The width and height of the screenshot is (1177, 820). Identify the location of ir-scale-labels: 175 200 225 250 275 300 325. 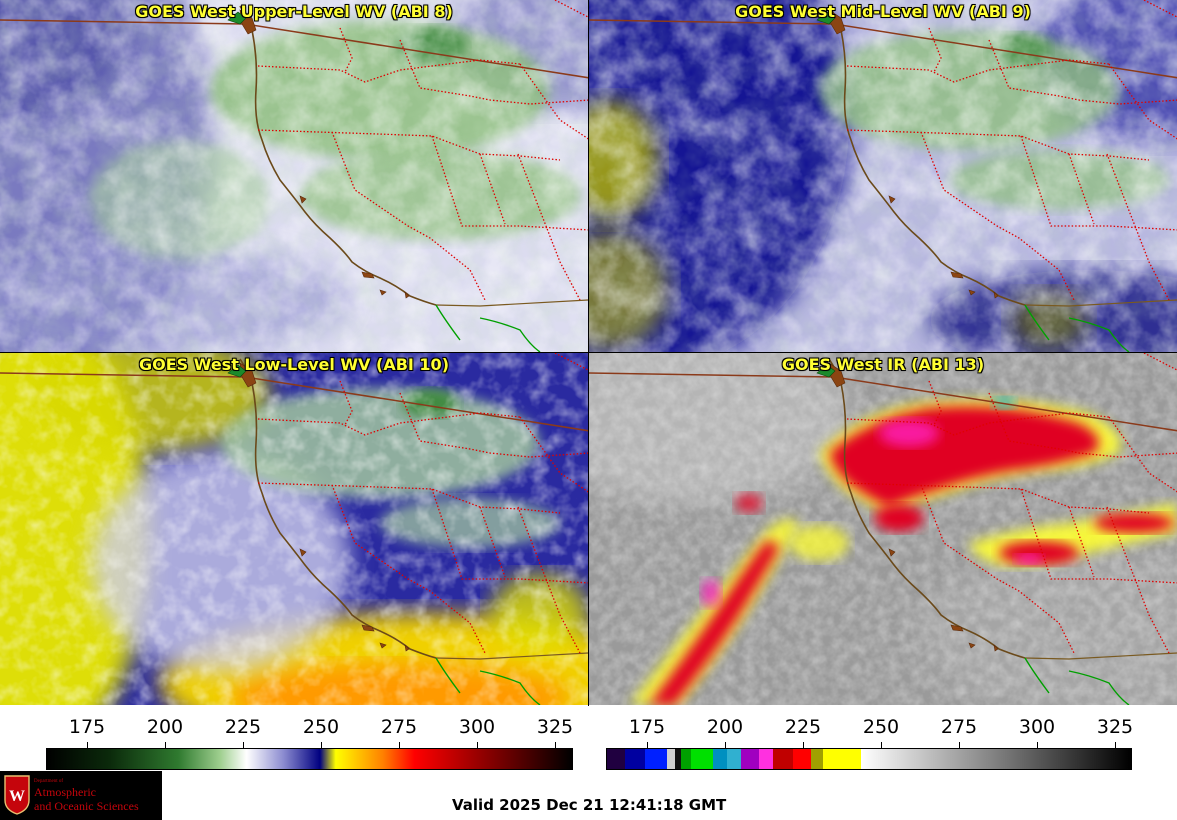
(883, 728).